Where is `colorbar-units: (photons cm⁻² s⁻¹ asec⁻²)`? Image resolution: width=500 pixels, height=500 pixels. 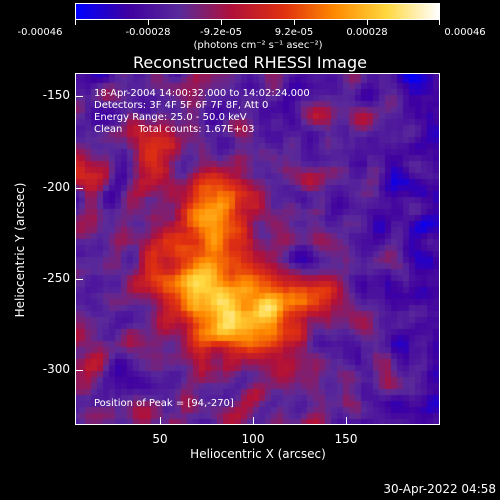
colorbar-units: (photons cm⁻² s⁻¹ asec⁻²) is located at coordinates (258, 45).